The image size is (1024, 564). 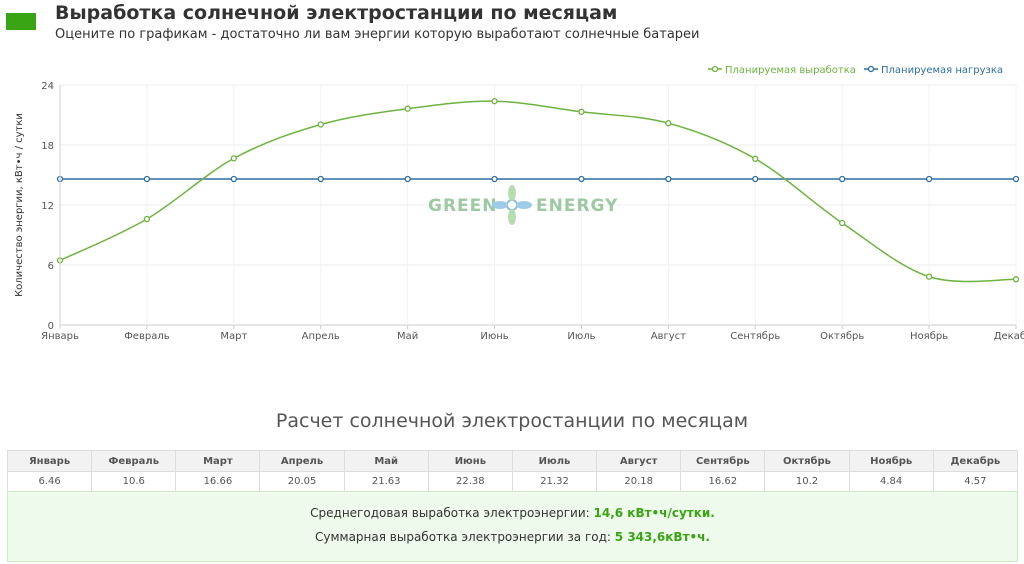 I want to click on x-tick-label: Май, so click(x=407, y=336).